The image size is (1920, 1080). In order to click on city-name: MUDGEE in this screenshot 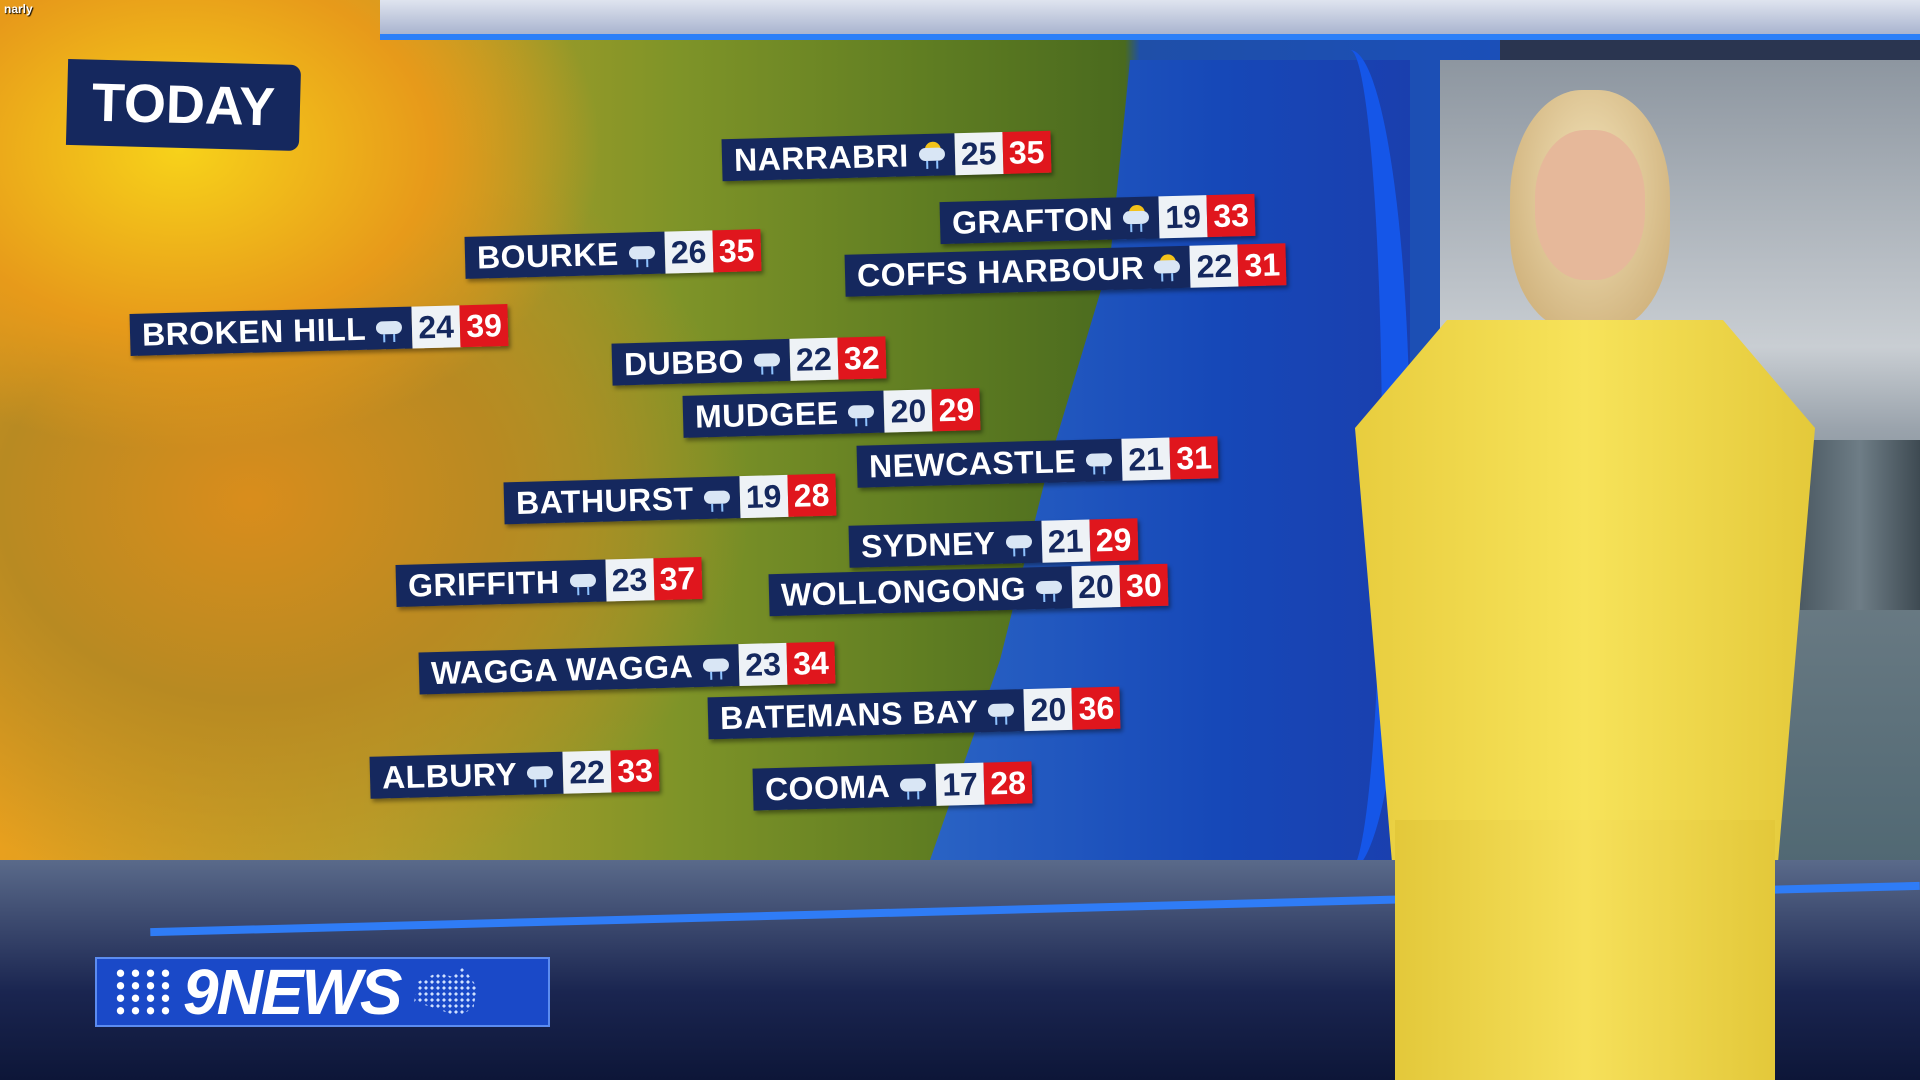, I will do `click(783, 414)`.